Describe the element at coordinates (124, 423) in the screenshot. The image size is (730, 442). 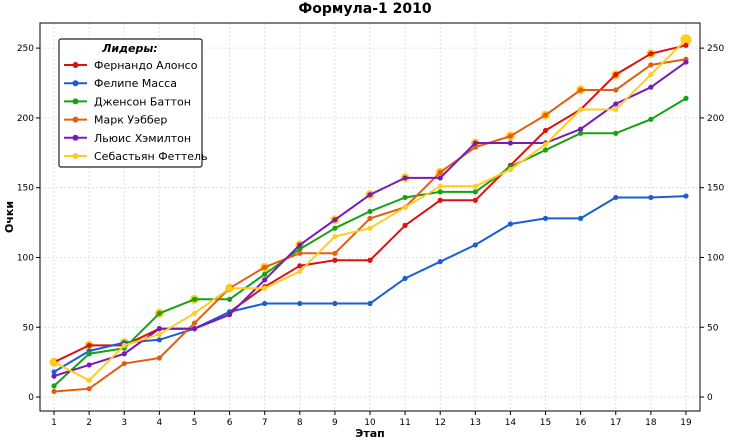
I see `x-tick-label: 3` at that location.